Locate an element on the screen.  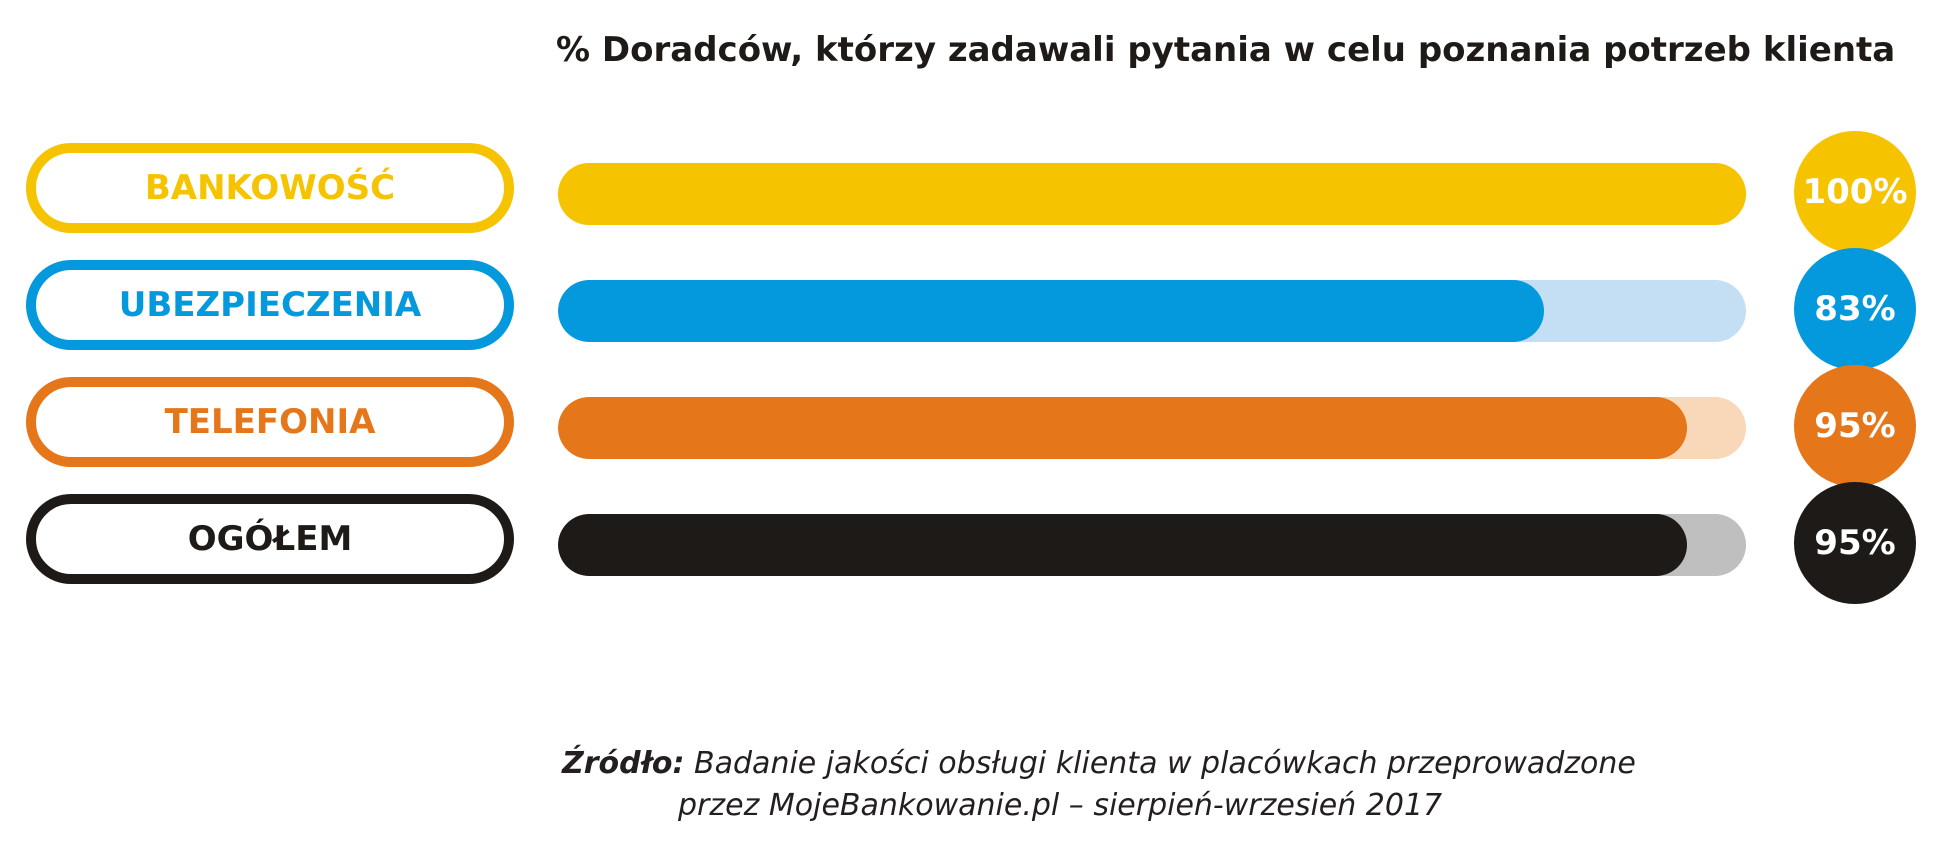
value-badge: 83% is located at coordinates (1855, 309).